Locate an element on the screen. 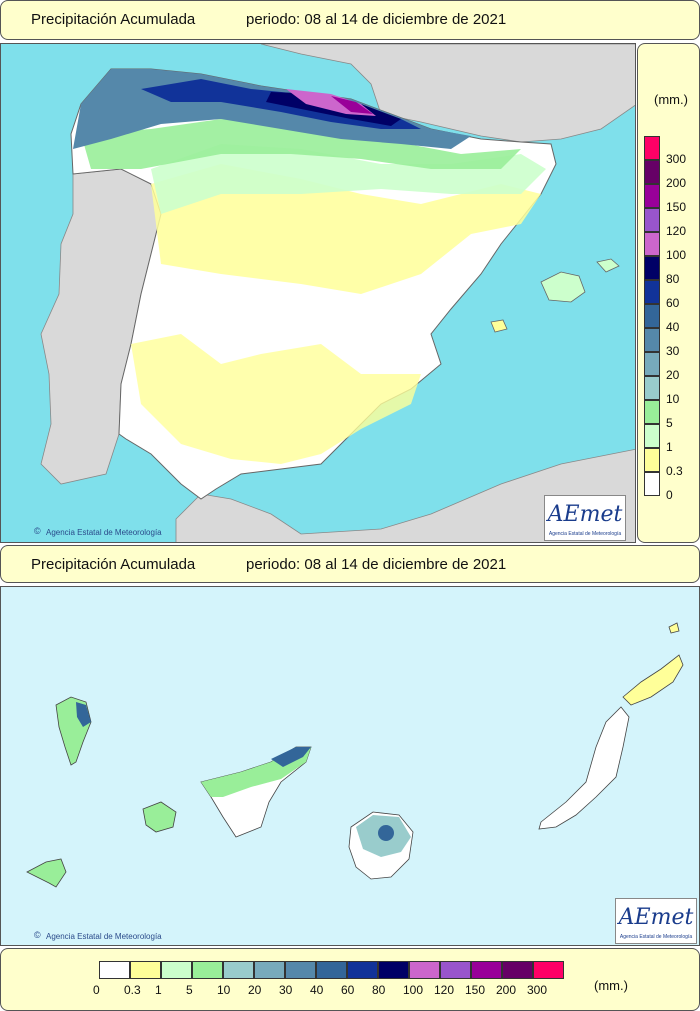 This screenshot has width=700, height=1011. vertical-legend-label: 60 is located at coordinates (673, 303).